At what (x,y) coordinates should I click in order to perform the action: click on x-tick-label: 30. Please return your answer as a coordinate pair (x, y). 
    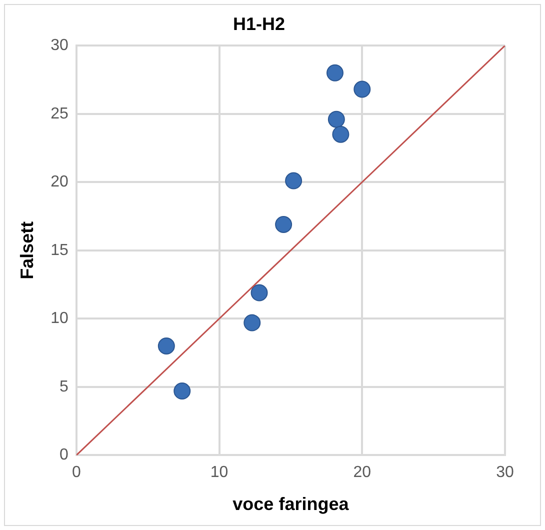
    Looking at the image, I should click on (505, 473).